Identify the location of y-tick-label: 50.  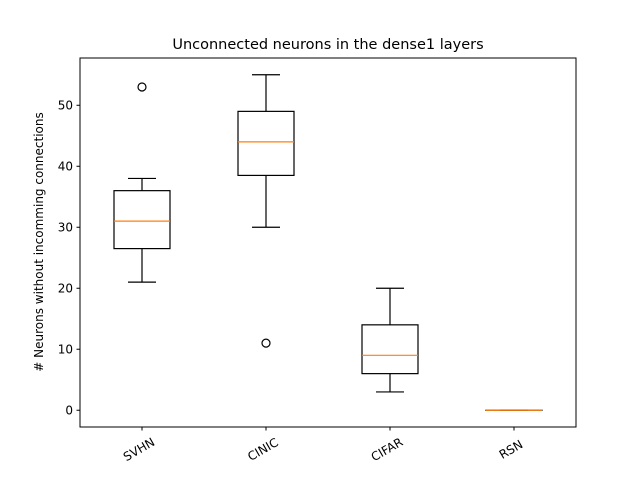
(65, 106).